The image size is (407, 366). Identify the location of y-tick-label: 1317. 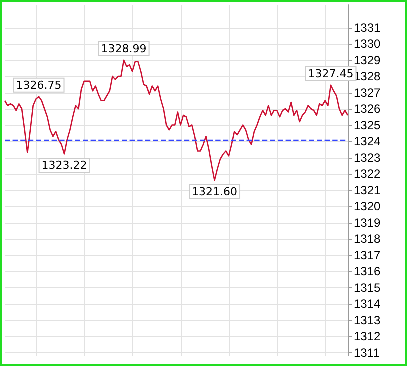
(368, 255).